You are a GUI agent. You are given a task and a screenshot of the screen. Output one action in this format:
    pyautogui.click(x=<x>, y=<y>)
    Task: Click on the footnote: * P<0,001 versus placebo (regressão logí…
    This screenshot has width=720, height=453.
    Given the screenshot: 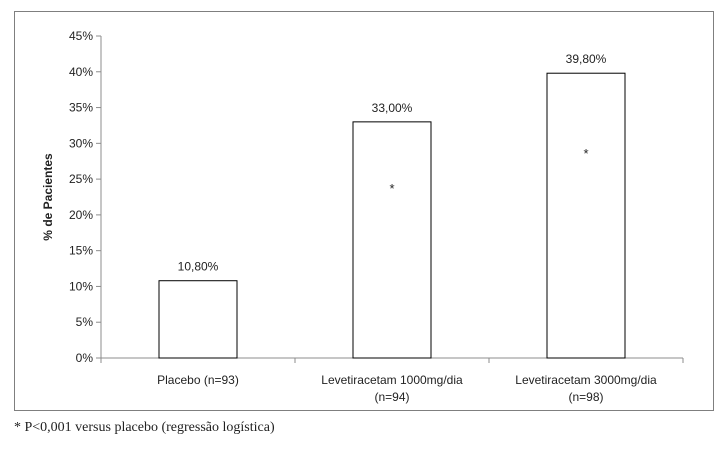 What is the action you would take?
    pyautogui.click(x=144, y=427)
    